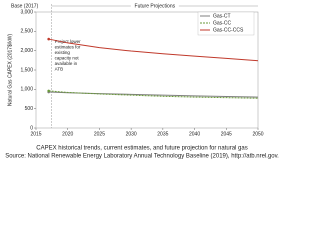 The height and width of the screenshot is (240, 320). I want to click on y-tick-label: 0, so click(31, 128).